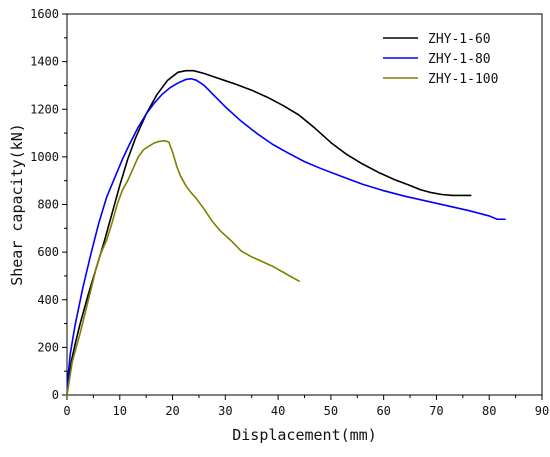 The image size is (550, 457). I want to click on legend-label-1: ZHY-1-60, so click(459, 39).